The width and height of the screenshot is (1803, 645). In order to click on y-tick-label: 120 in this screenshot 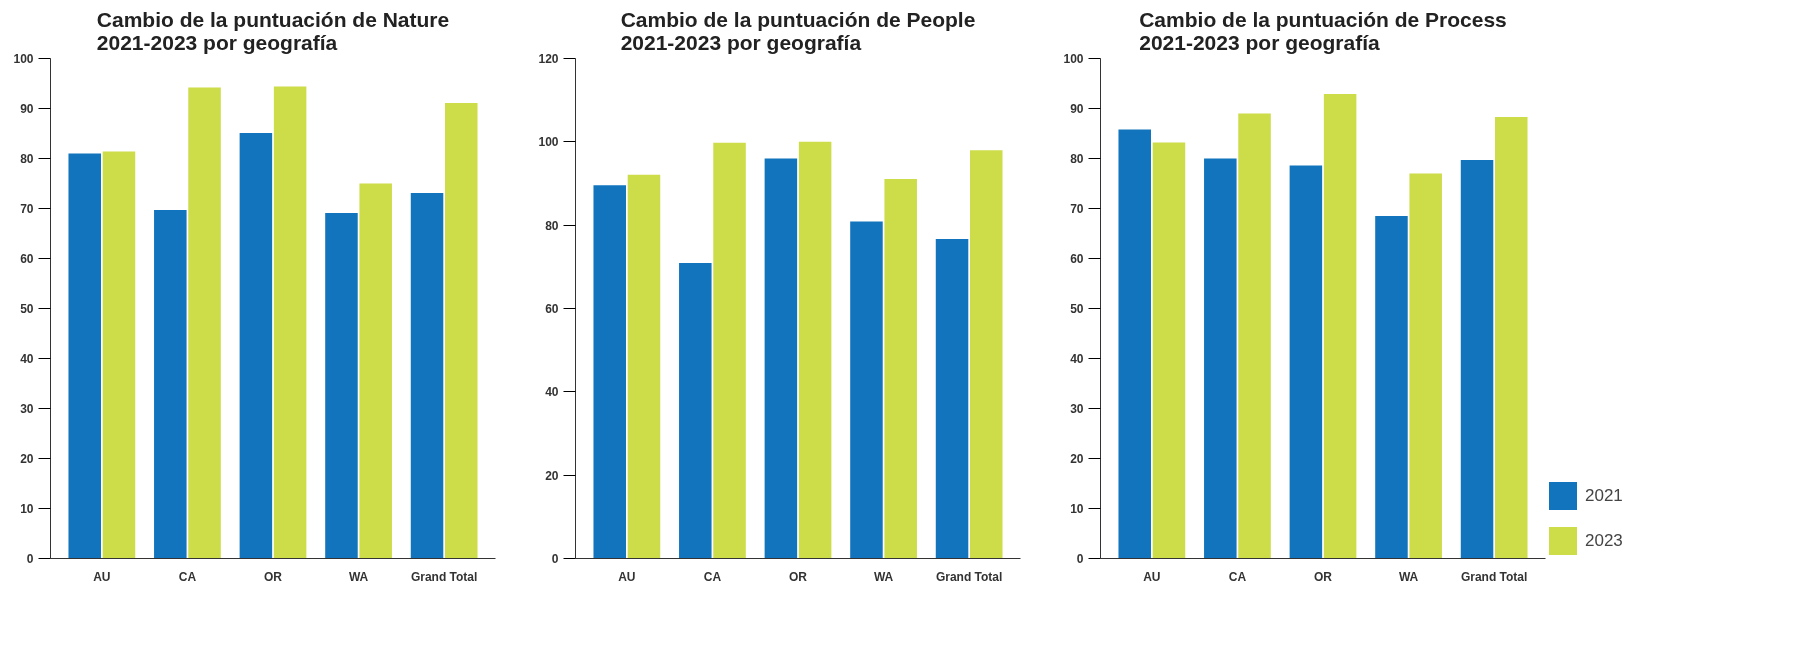, I will do `click(548, 59)`.